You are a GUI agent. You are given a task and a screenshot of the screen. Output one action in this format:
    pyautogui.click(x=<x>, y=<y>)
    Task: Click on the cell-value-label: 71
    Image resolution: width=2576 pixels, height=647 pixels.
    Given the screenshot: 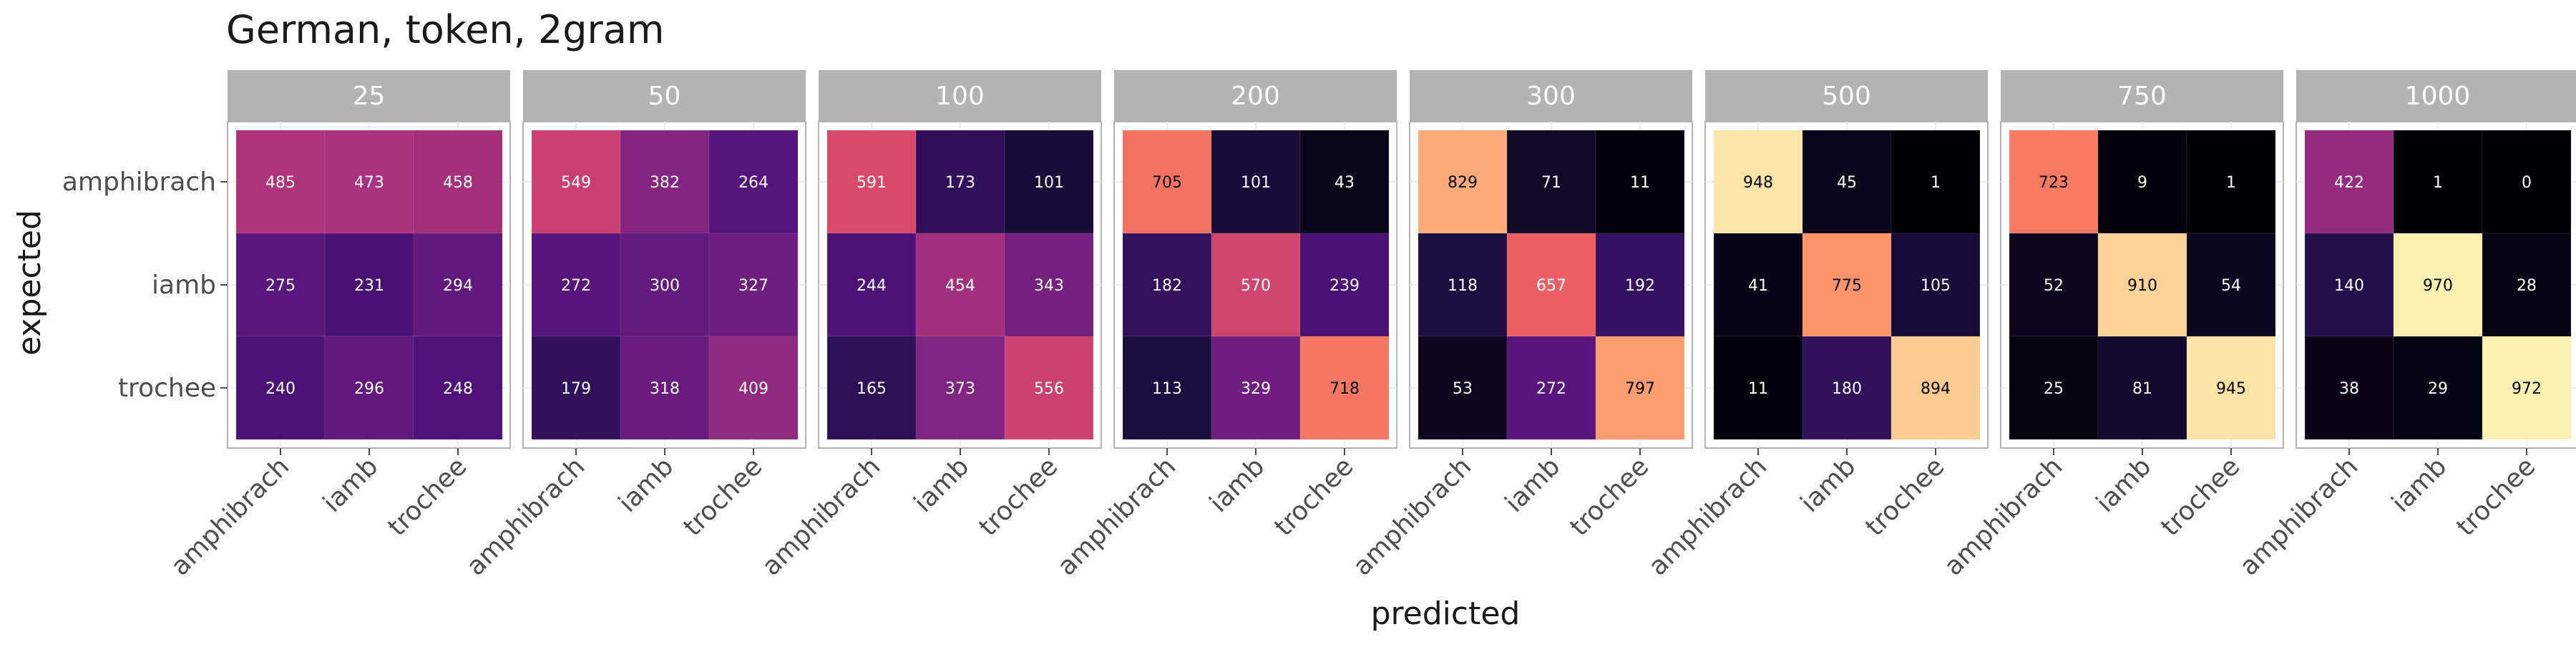 What is the action you would take?
    pyautogui.click(x=1551, y=183)
    